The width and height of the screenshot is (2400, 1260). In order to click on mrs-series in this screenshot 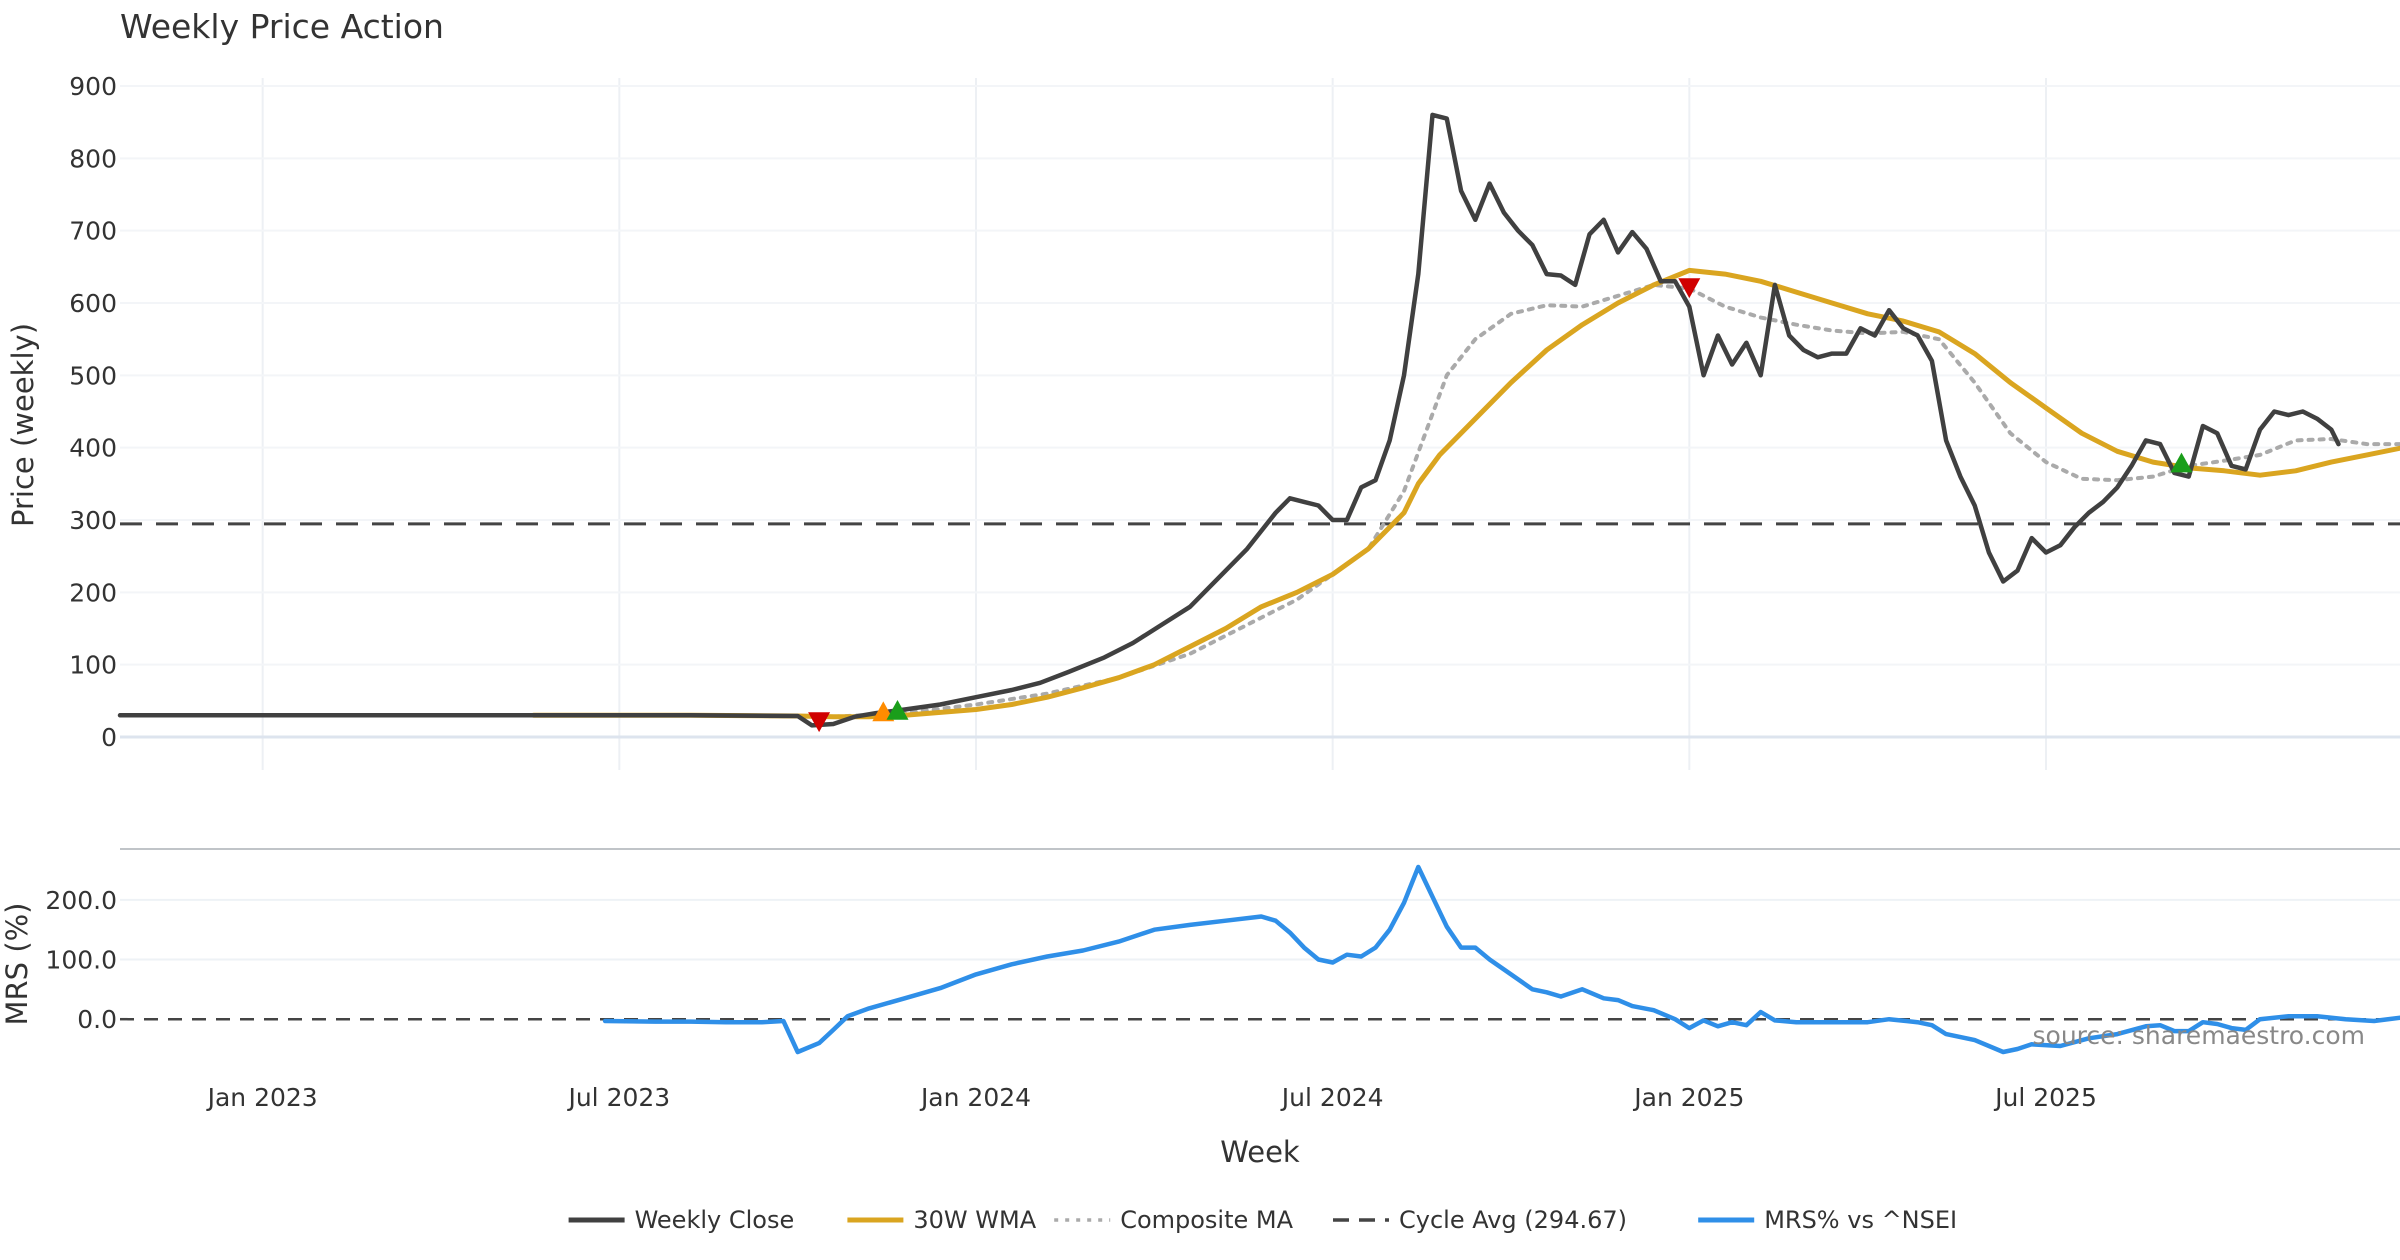, I will do `click(1260, 959)`.